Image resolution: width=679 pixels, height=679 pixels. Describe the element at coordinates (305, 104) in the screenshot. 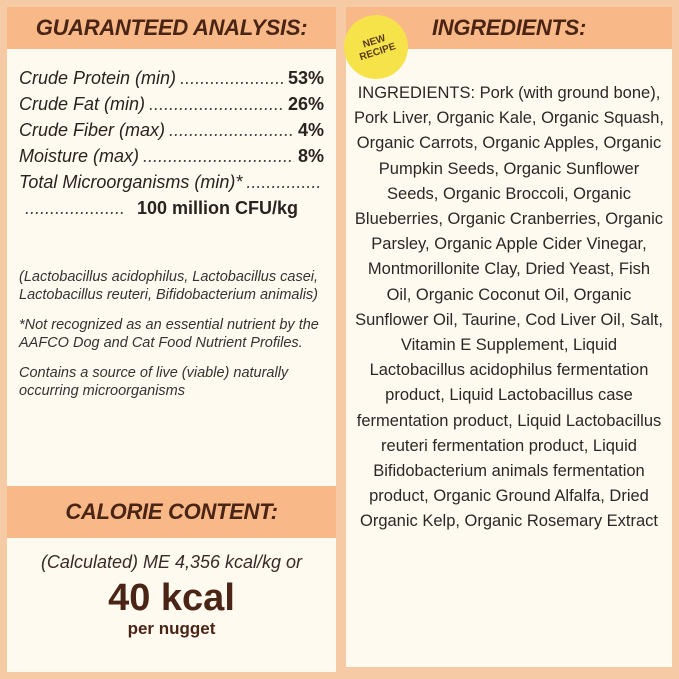

I see `row-value: 26%` at that location.